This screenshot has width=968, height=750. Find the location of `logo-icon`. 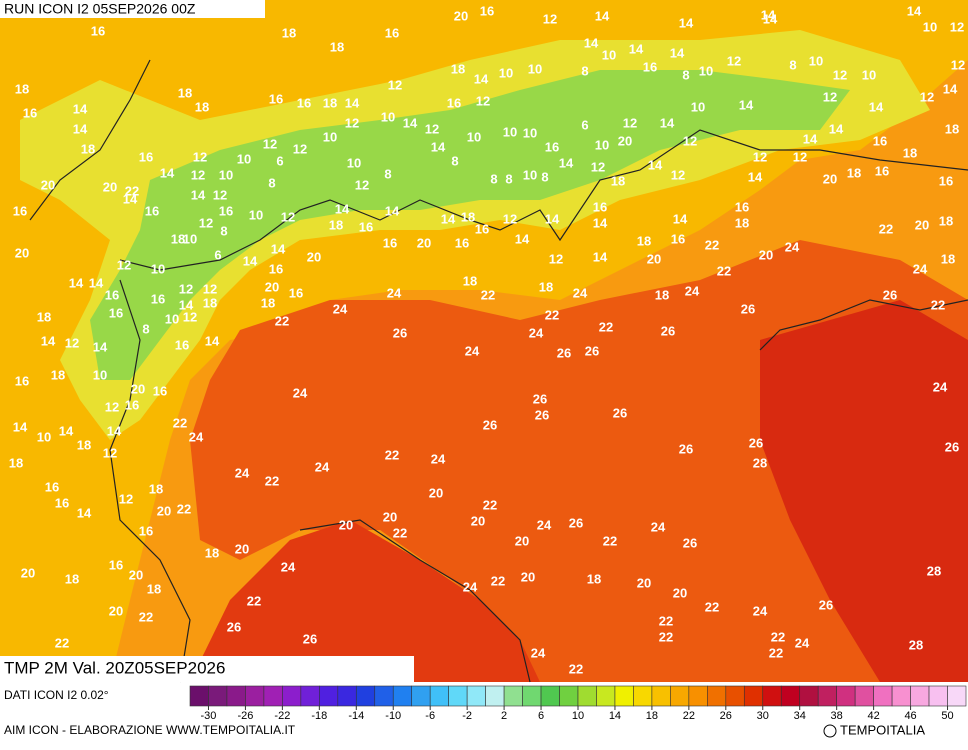

logo-icon is located at coordinates (830, 731).